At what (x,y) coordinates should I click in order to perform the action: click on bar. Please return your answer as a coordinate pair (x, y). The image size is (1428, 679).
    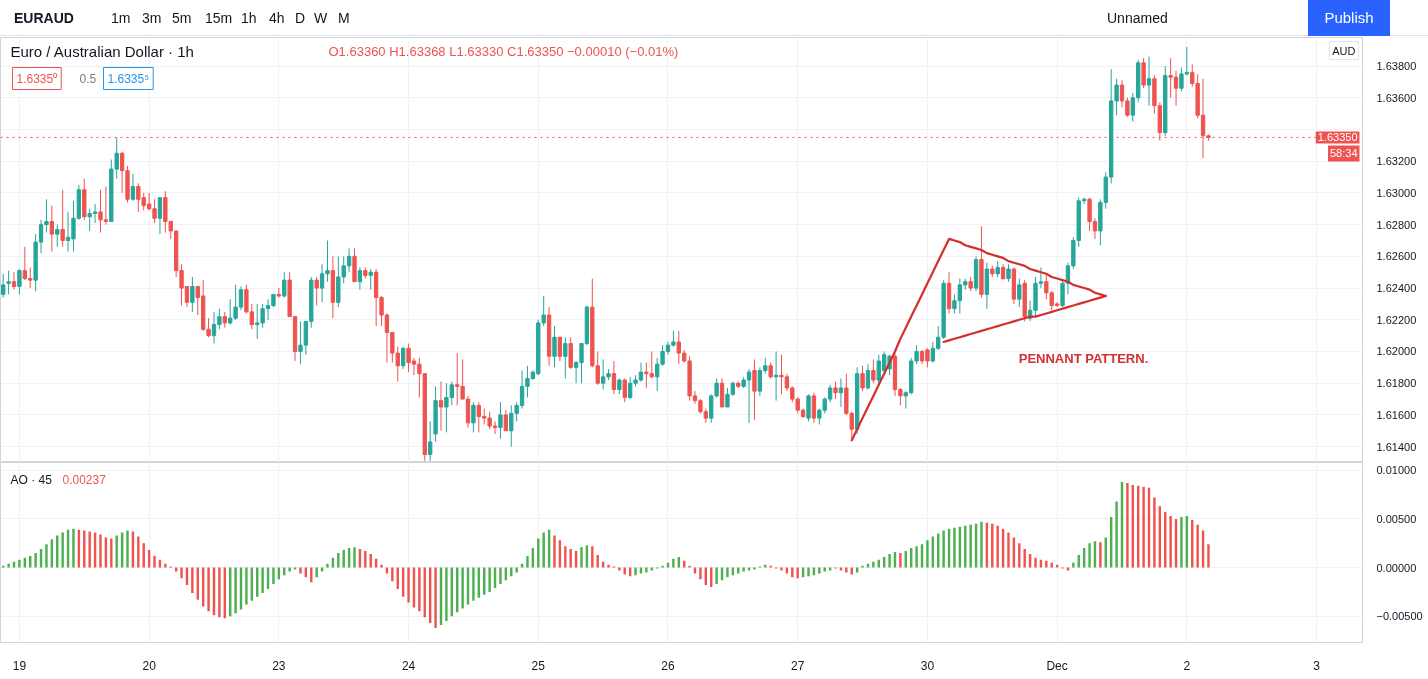
    Looking at the image, I should click on (8, 565).